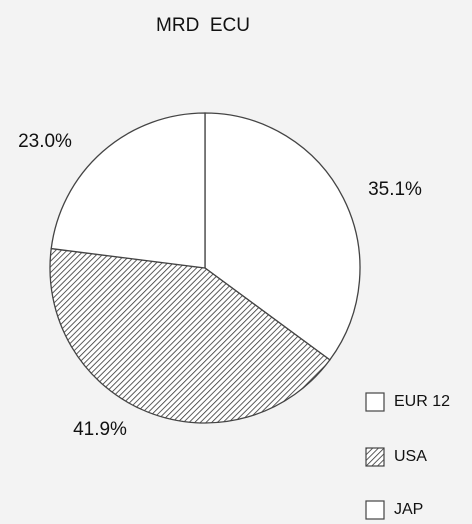 The height and width of the screenshot is (524, 472). I want to click on data-label: 23.0%, so click(45, 141).